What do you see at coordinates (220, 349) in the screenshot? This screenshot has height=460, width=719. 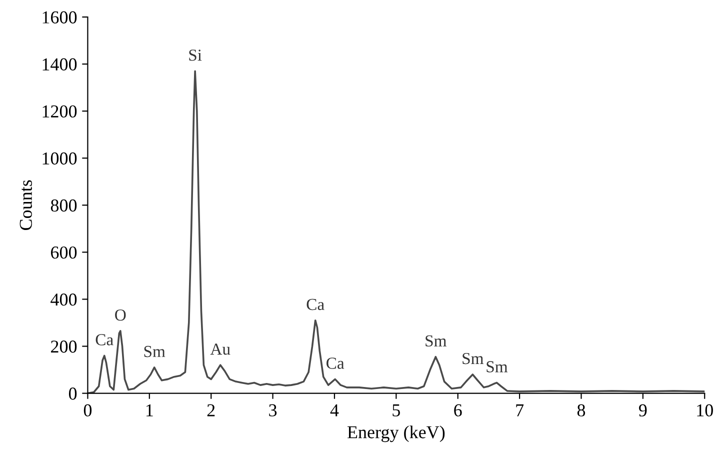 I see `annotation: Au` at bounding box center [220, 349].